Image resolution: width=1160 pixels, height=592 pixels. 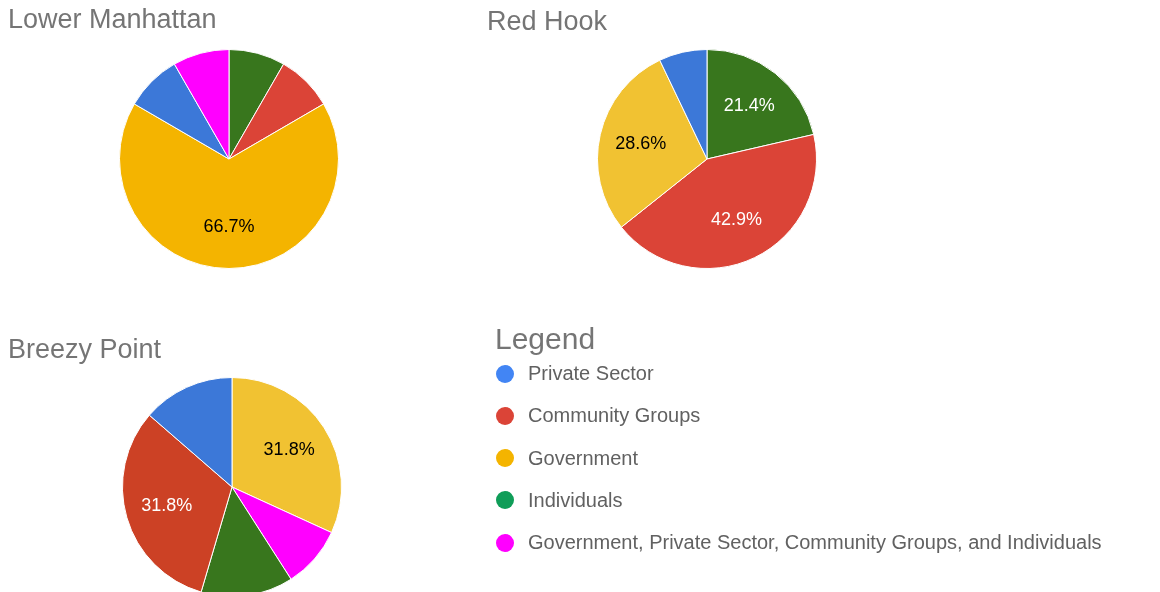 I want to click on category-label: Private Sector, so click(x=591, y=373).